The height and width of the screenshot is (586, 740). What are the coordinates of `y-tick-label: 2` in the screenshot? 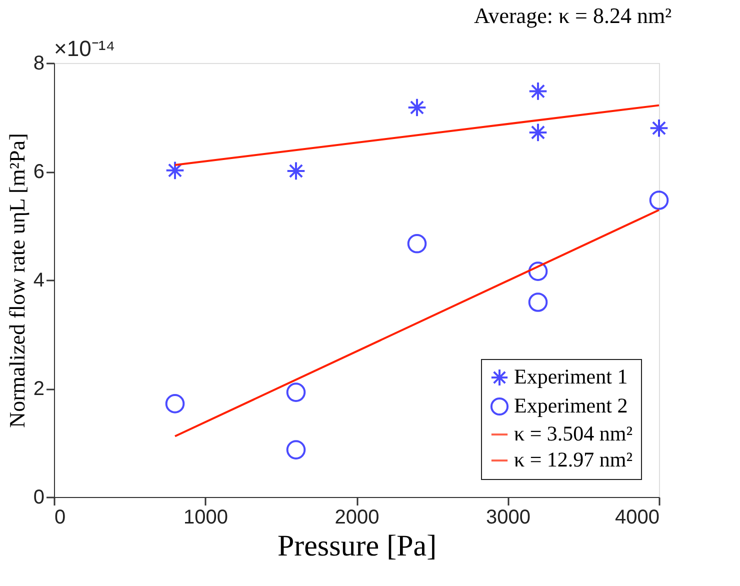 It's located at (38, 389).